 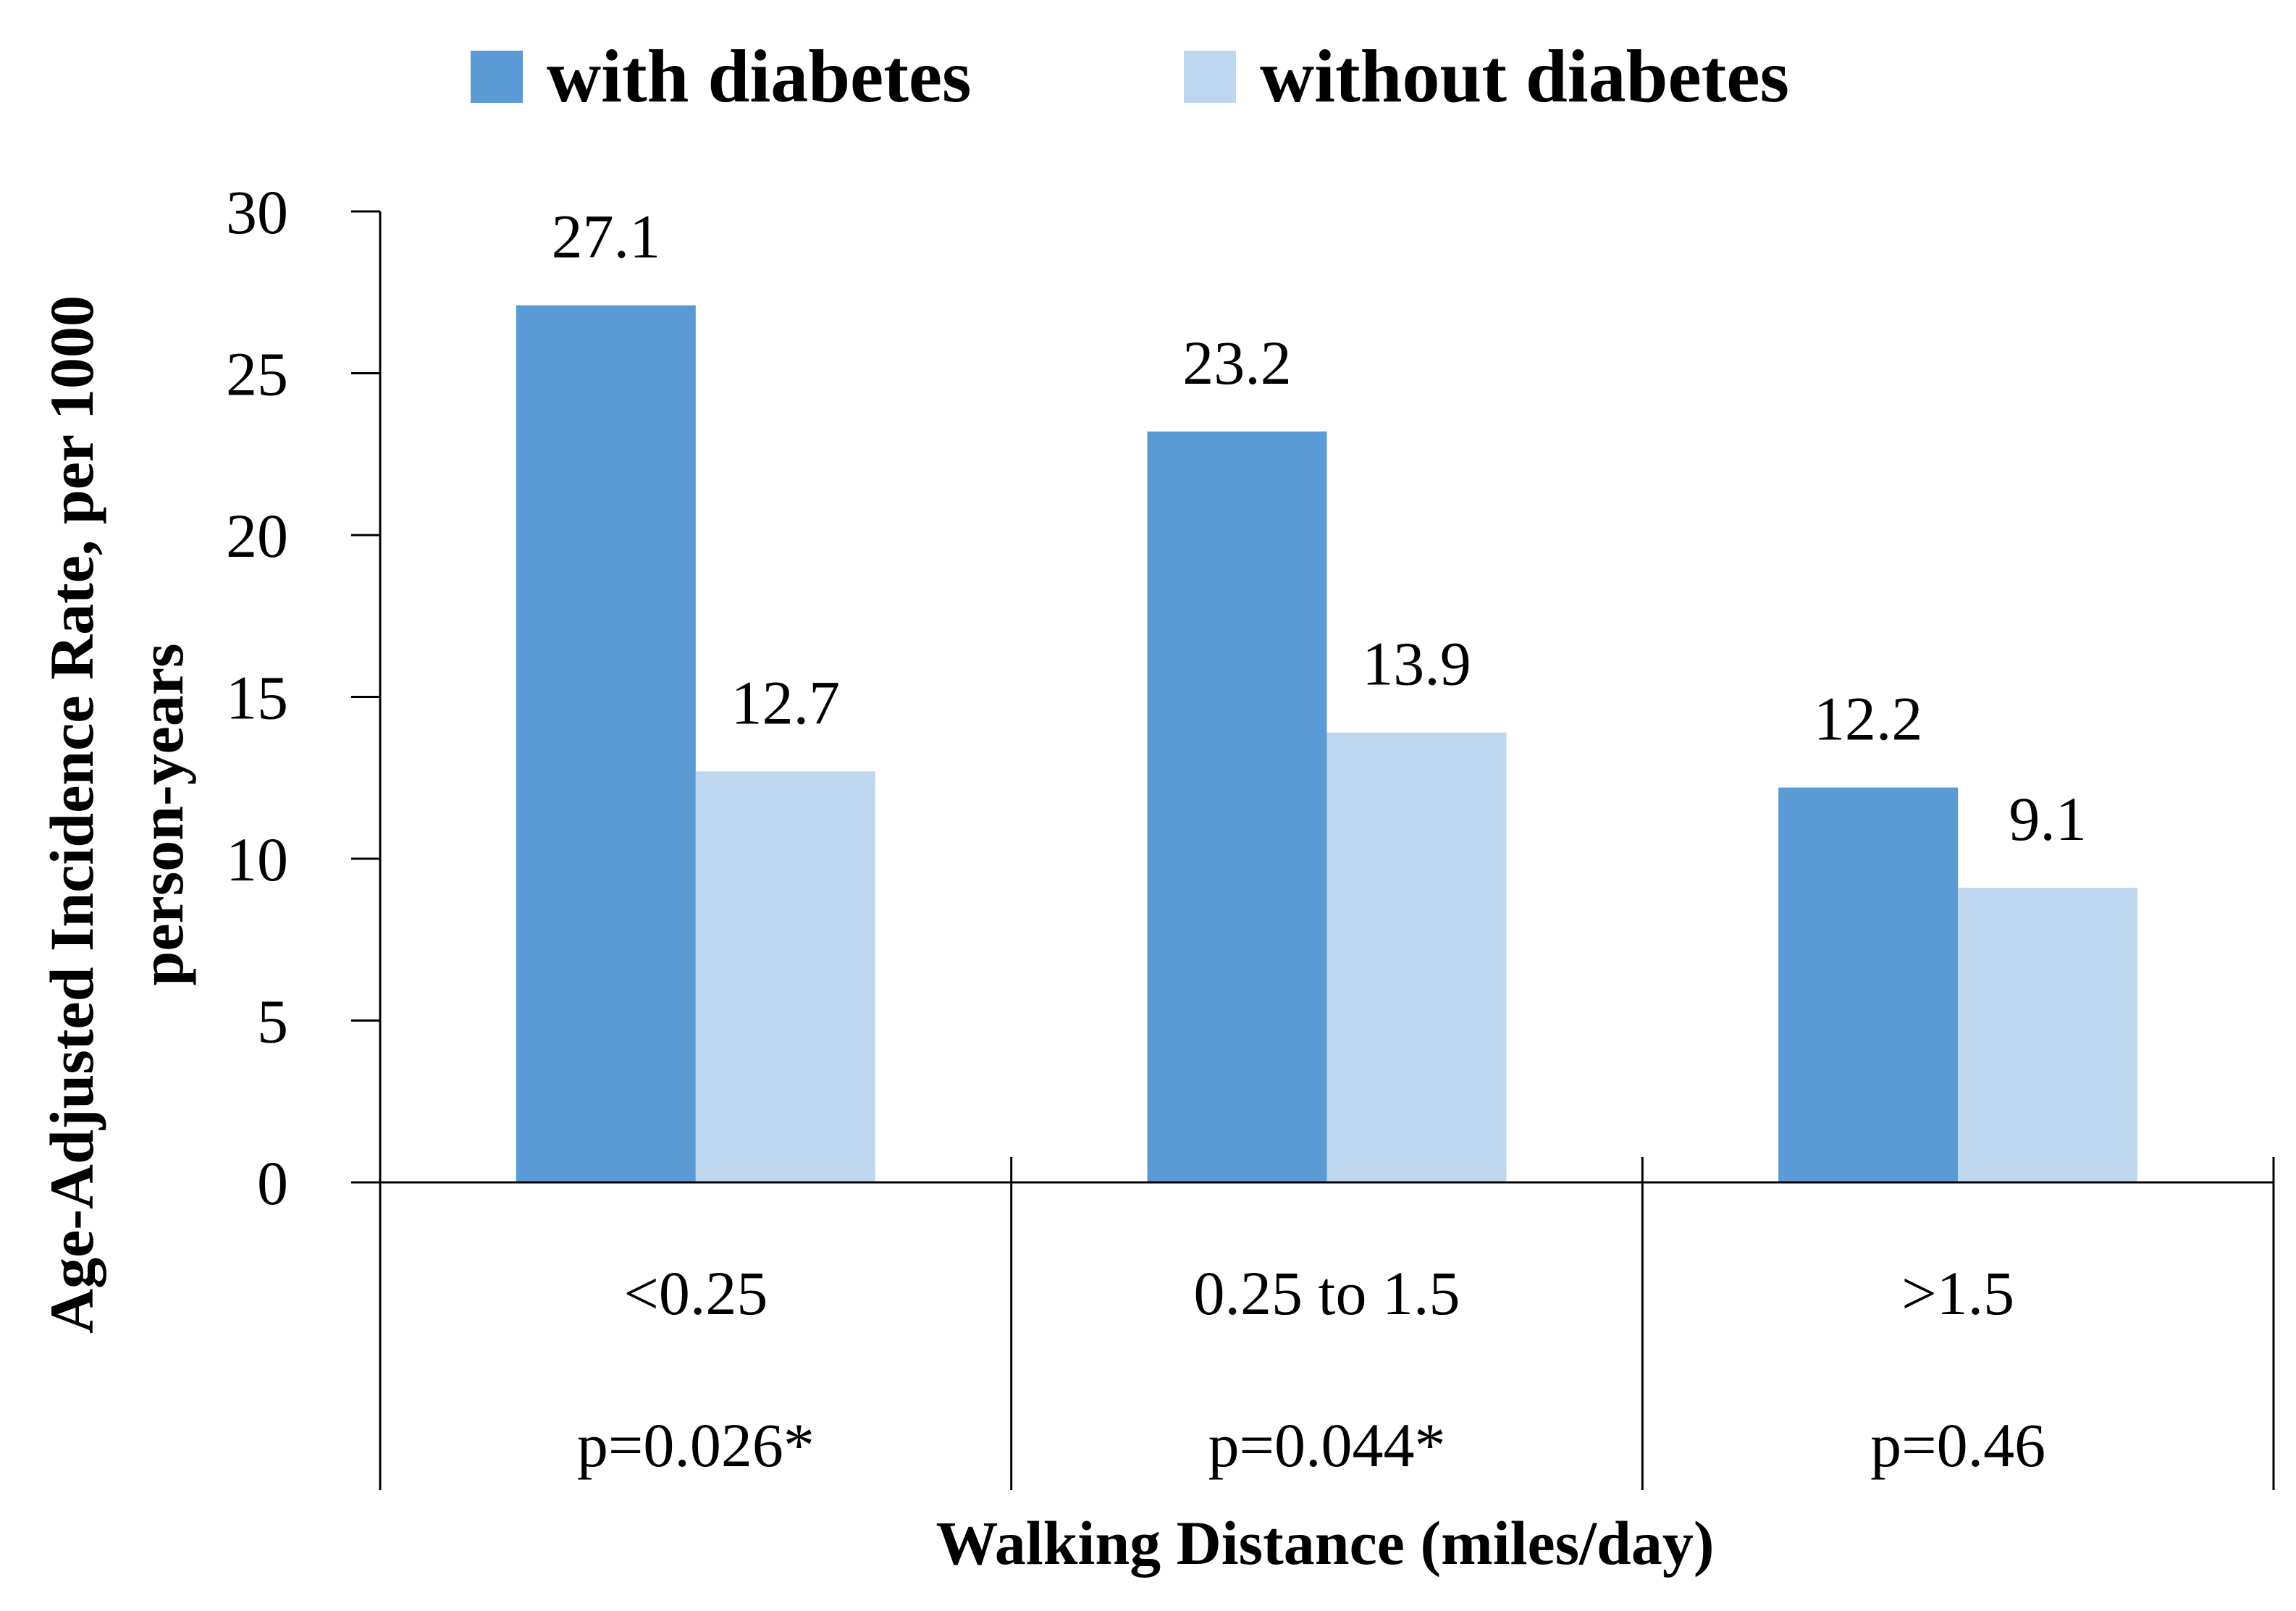 What do you see at coordinates (257, 859) in the screenshot?
I see `y-tick-label: 10` at bounding box center [257, 859].